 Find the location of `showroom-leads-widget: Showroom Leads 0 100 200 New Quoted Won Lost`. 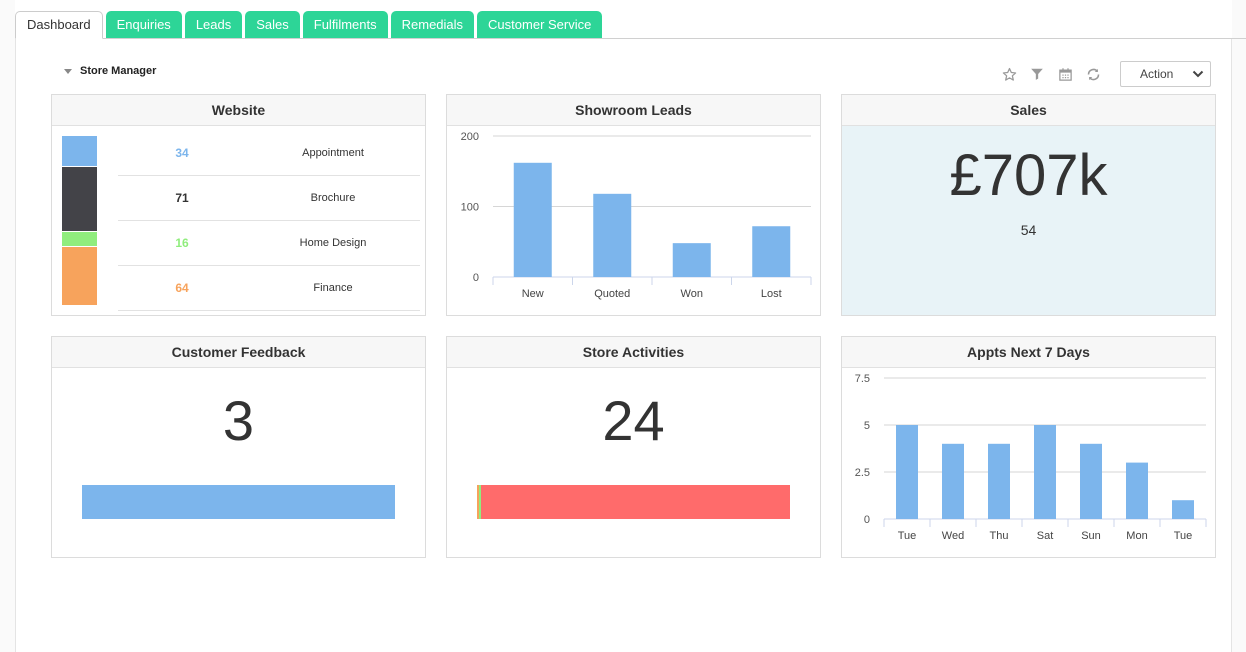

showroom-leads-widget: Showroom Leads 0 100 200 New Quoted Won Lost is located at coordinates (633, 205).